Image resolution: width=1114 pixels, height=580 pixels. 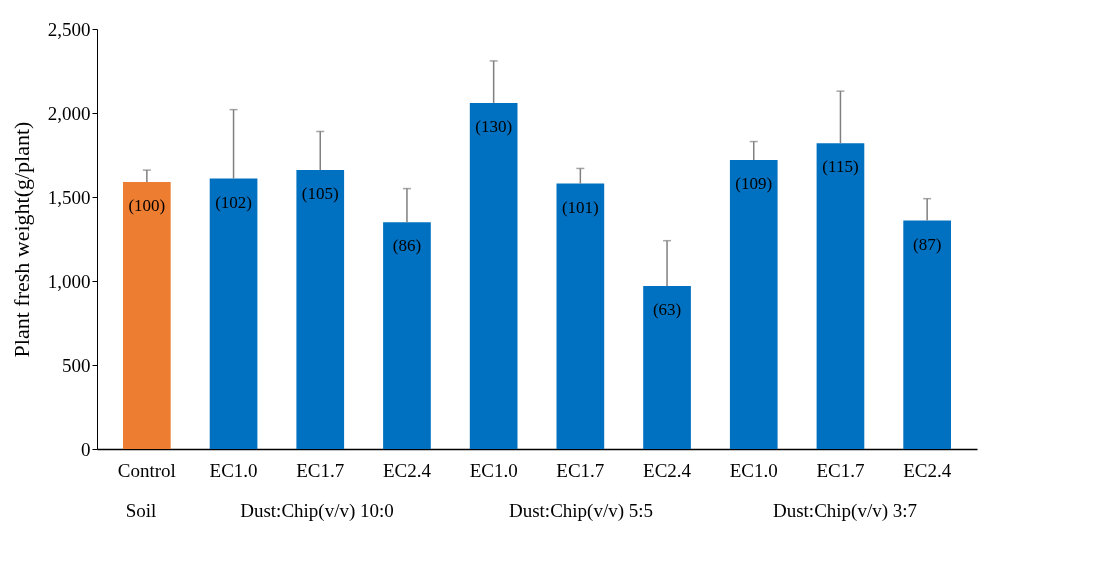 What do you see at coordinates (69, 197) in the screenshot?
I see `y-tick-label: 1,500` at bounding box center [69, 197].